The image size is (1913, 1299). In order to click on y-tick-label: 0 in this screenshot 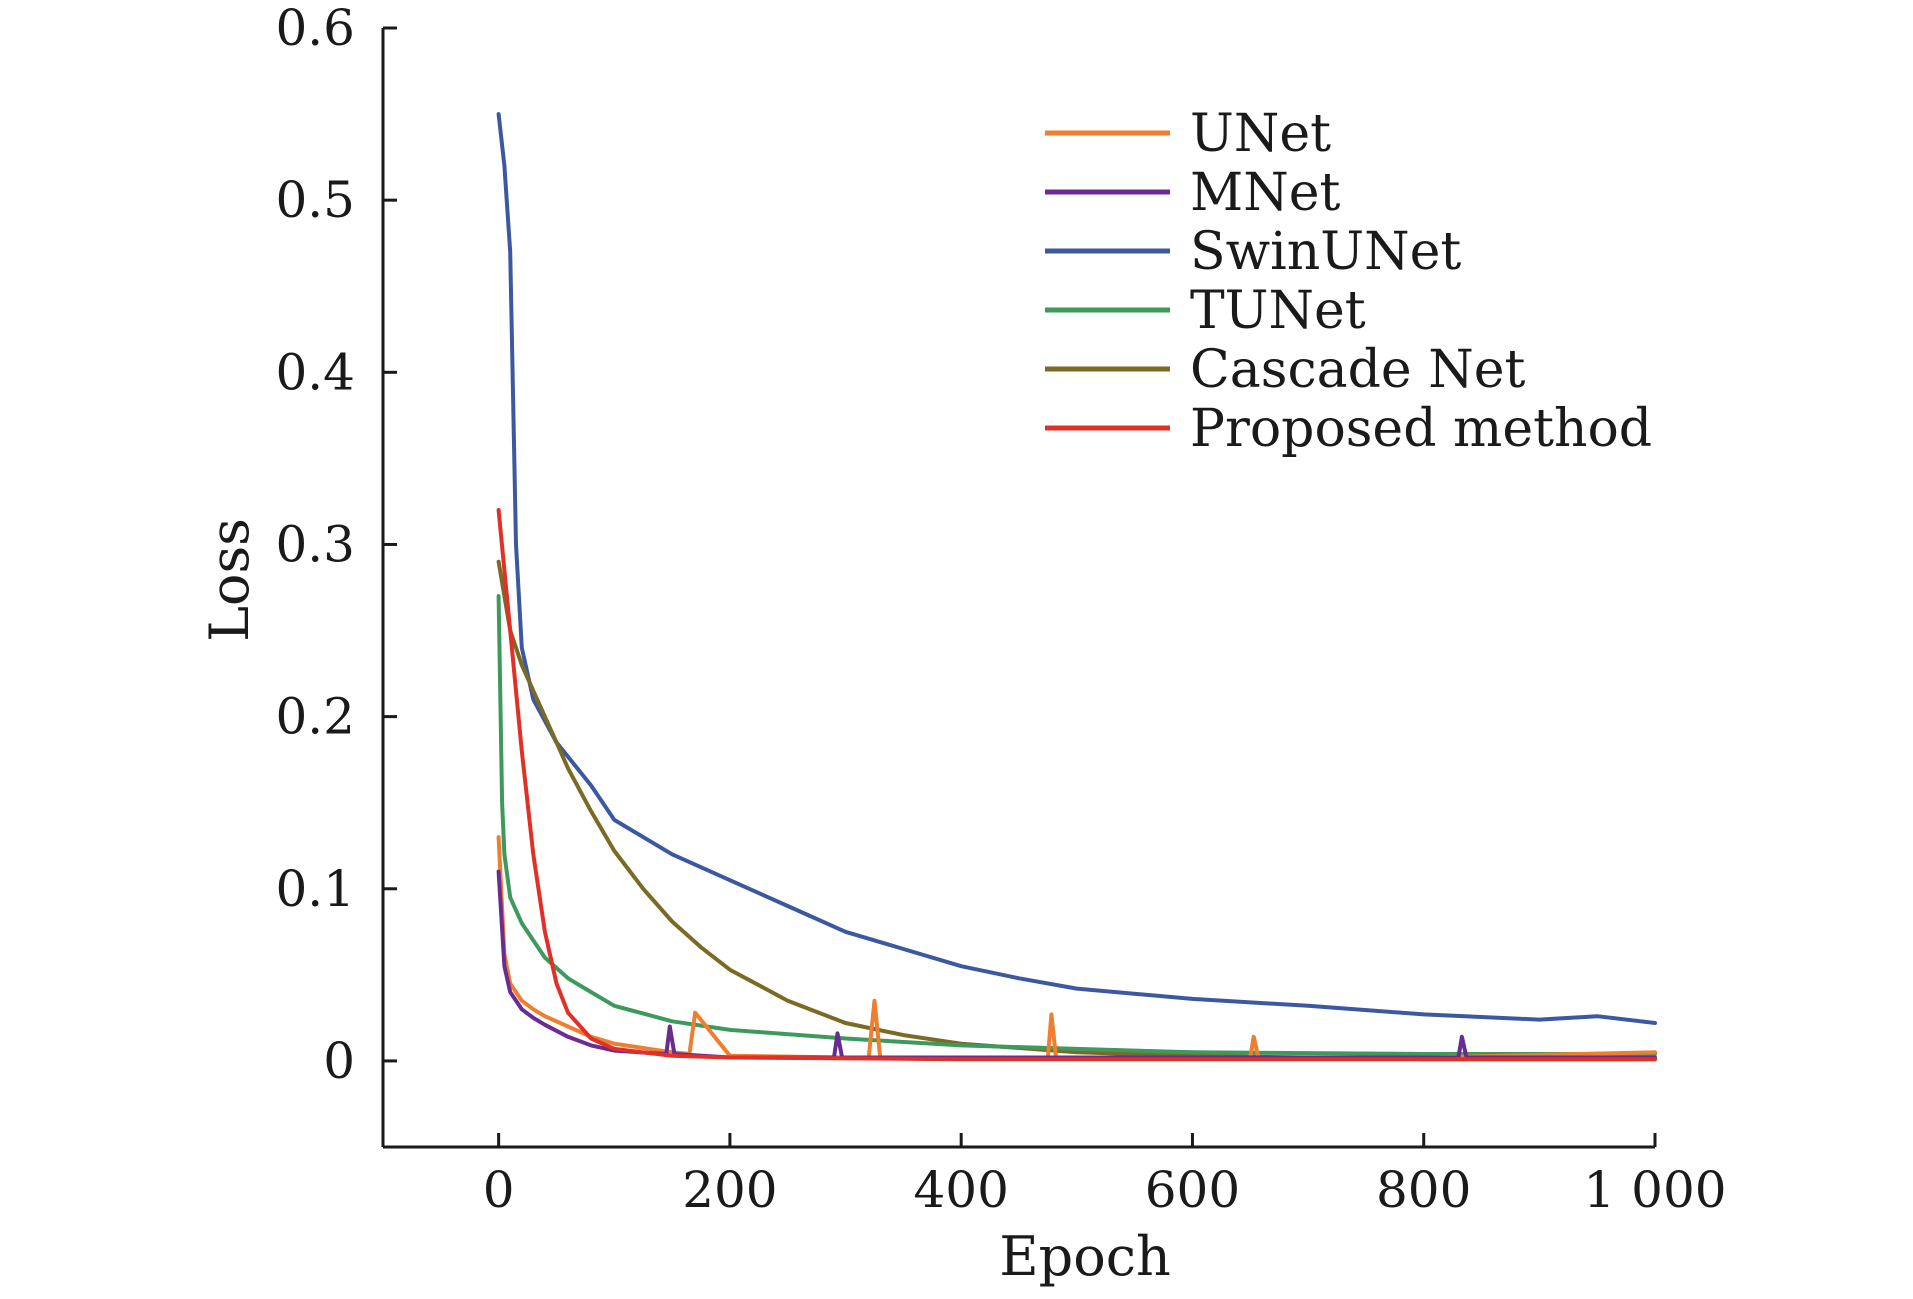, I will do `click(339, 1061)`.